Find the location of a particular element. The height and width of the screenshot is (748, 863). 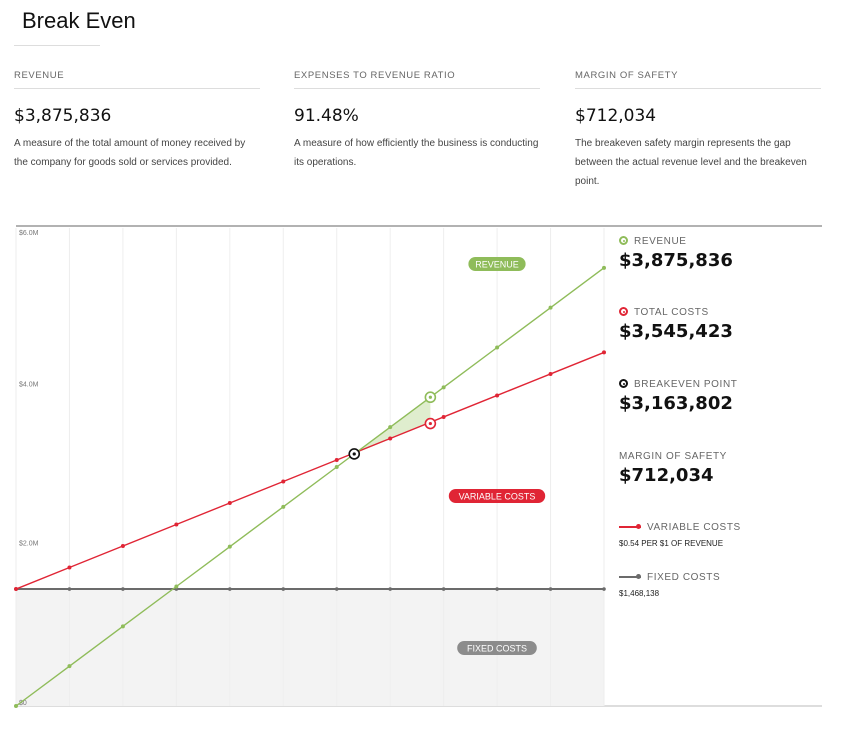

legend-value: $712,034 is located at coordinates (666, 475).